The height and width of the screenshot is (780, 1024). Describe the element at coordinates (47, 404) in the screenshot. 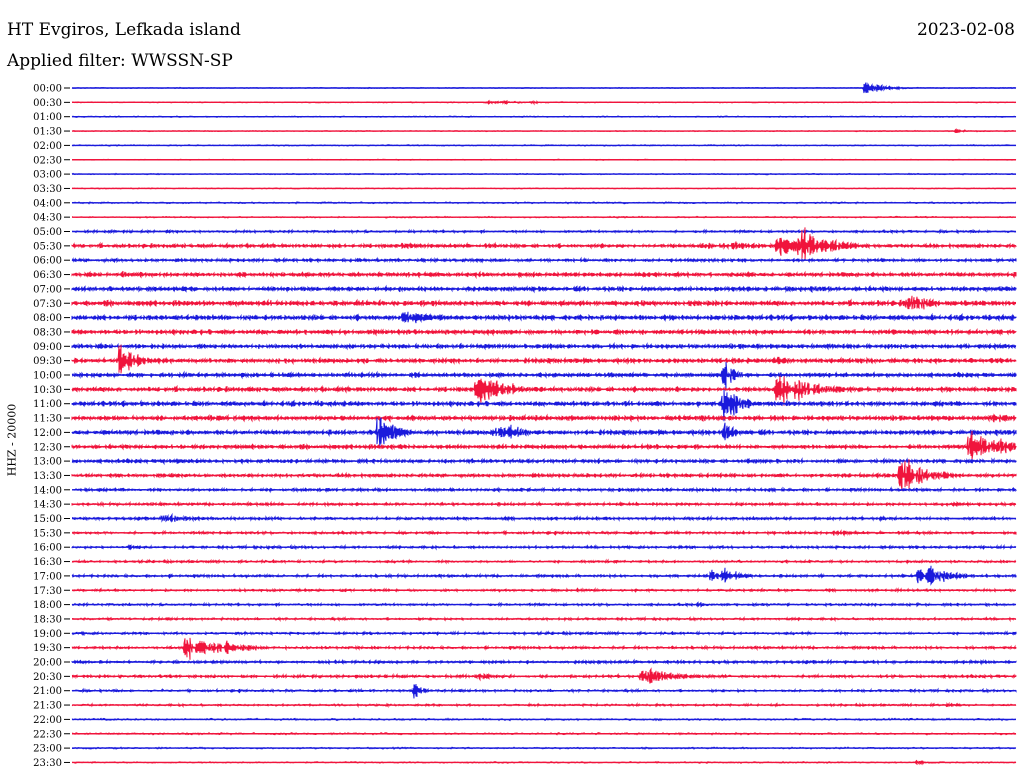

I see `tick-label: 11:00` at that location.